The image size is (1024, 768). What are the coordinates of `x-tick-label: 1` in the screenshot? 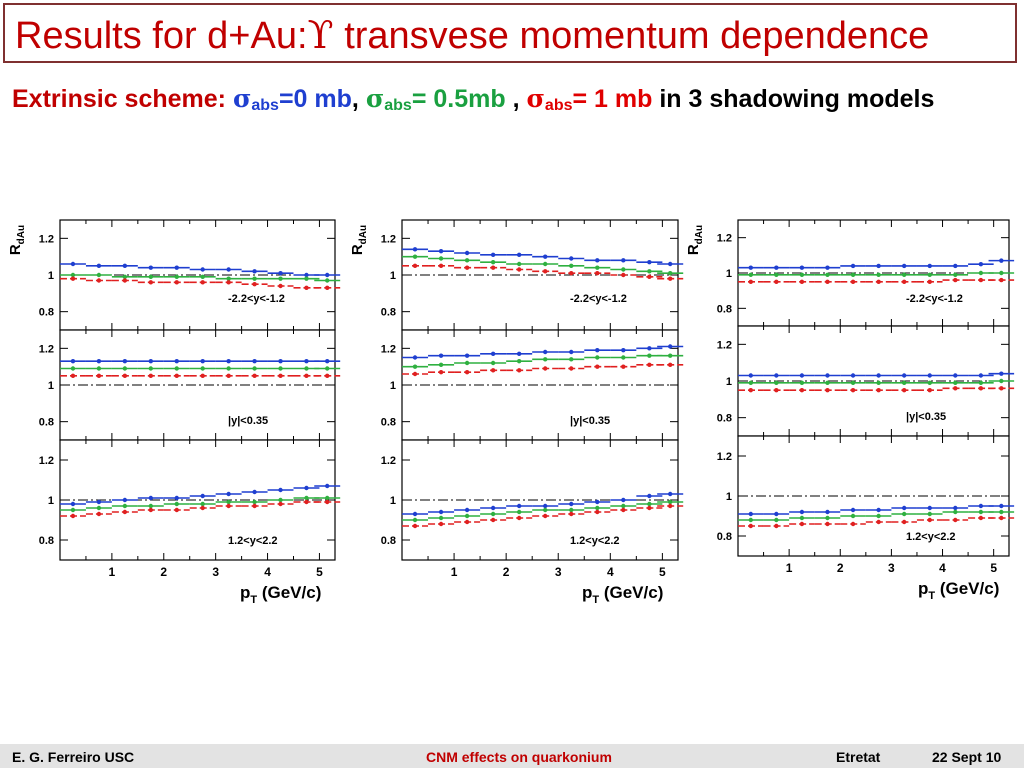 It's located at (789, 568).